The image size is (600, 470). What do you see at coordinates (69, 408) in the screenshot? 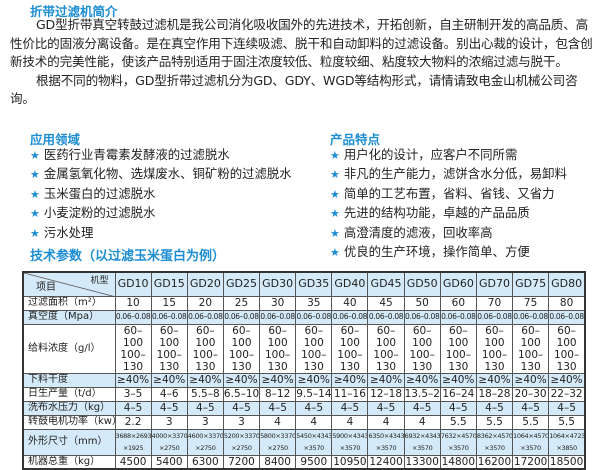
I see `row-label: 洗布水压力（kg）` at bounding box center [69, 408].